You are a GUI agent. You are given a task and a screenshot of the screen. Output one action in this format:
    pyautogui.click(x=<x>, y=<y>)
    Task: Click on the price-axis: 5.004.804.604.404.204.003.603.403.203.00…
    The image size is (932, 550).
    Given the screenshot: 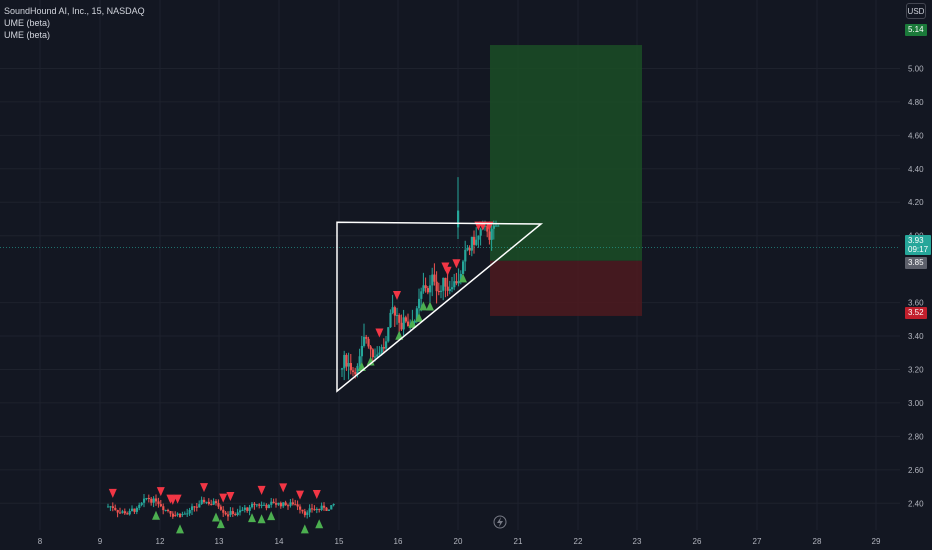 What is the action you would take?
    pyautogui.click(x=916, y=286)
    